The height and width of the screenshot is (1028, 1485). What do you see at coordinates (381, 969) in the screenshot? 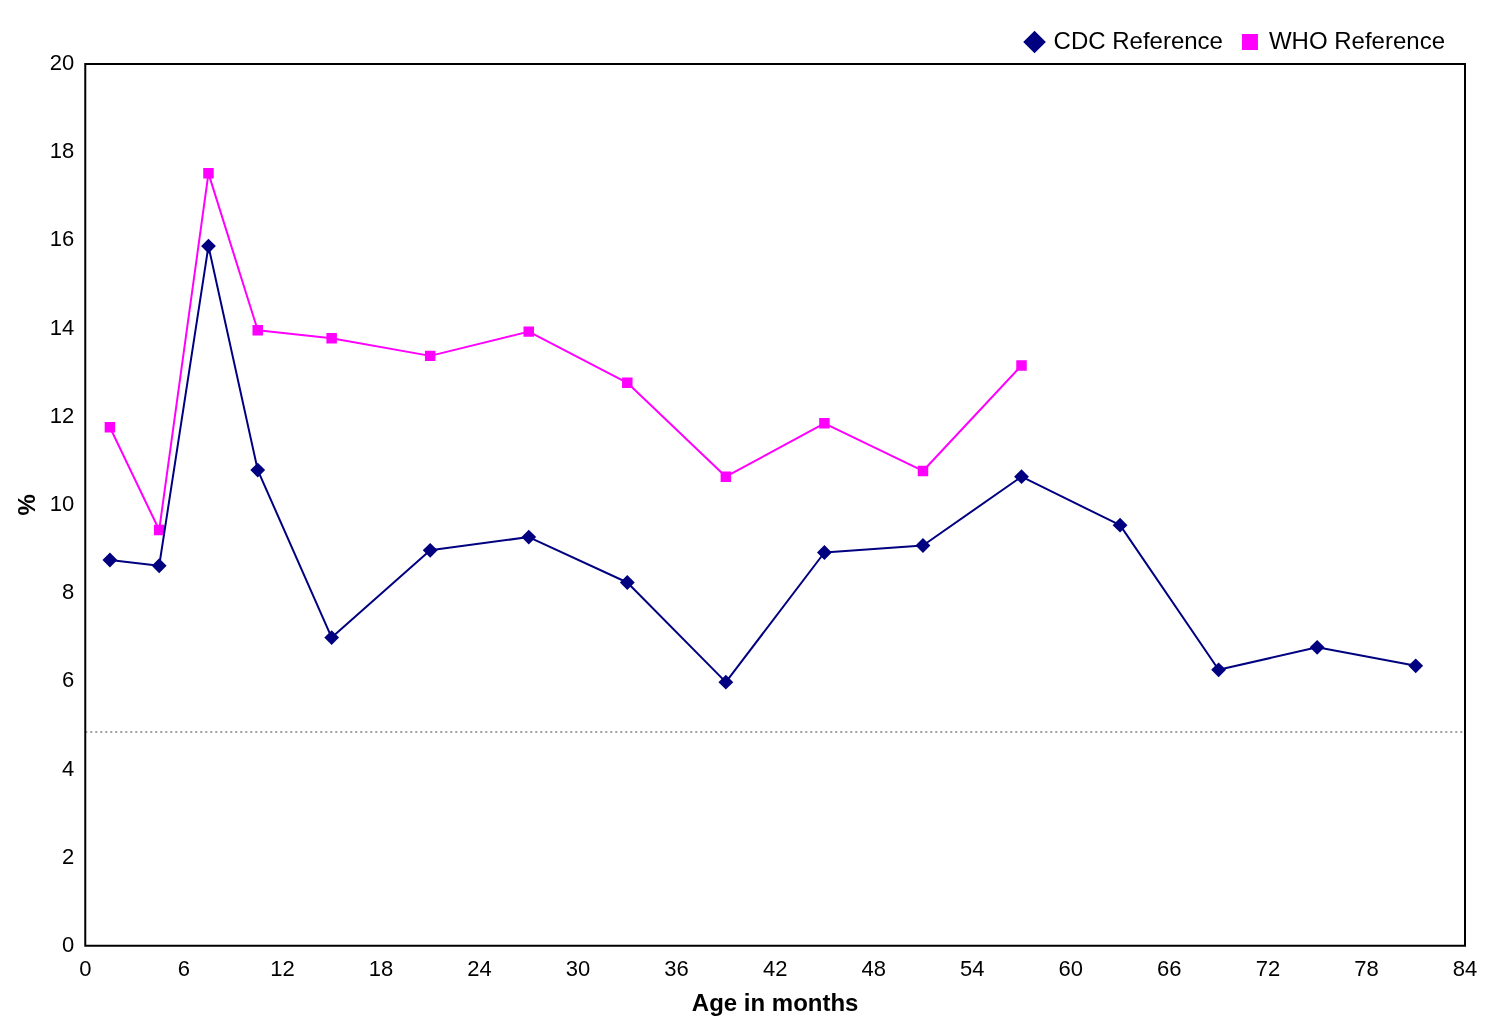
I see `x-tick-label: 18` at bounding box center [381, 969].